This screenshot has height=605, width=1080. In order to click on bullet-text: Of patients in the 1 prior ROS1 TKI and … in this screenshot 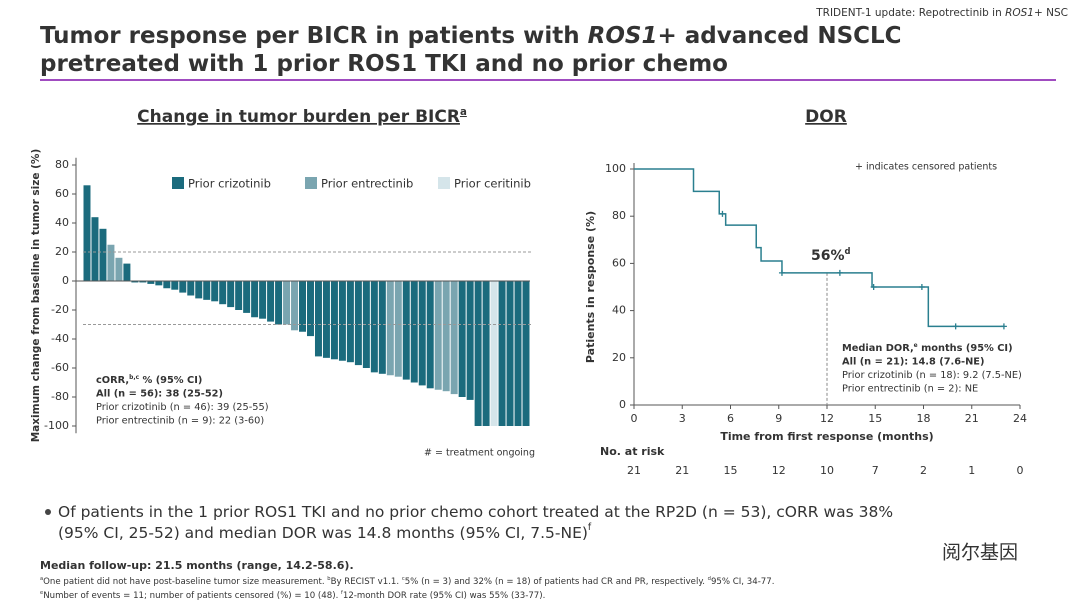, I will do `click(475, 512)`.